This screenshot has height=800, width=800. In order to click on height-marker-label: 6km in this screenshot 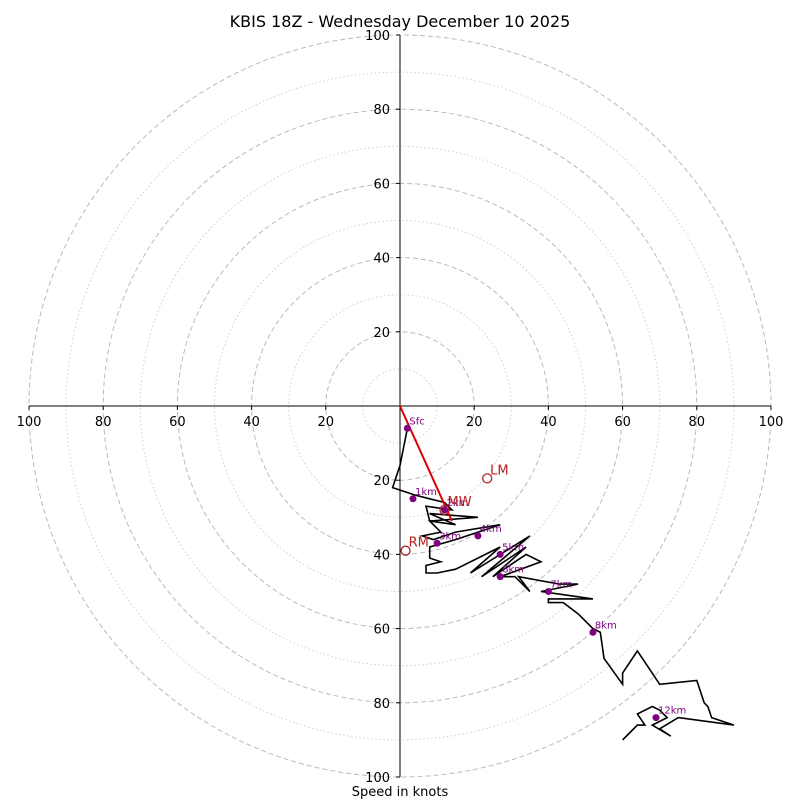, I will do `click(513, 570)`.